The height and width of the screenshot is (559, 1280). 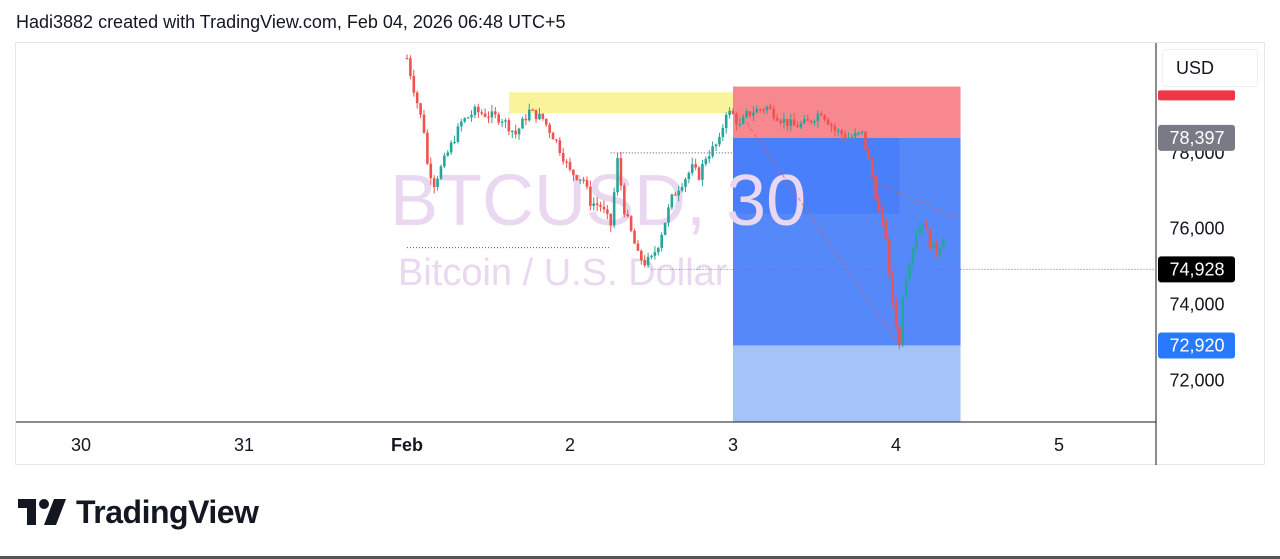 I want to click on stop-price-label, so click(x=1196, y=95).